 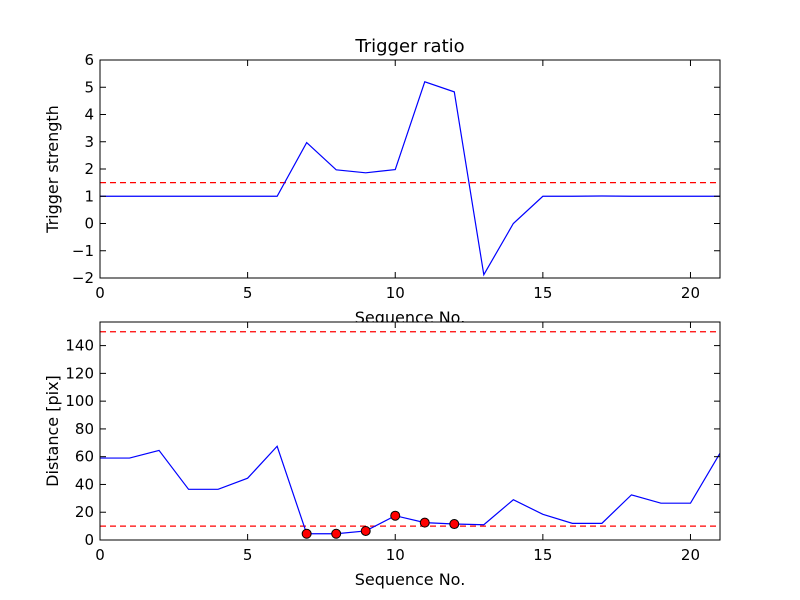 I want to click on y-tick-label: 20, so click(x=84, y=512).